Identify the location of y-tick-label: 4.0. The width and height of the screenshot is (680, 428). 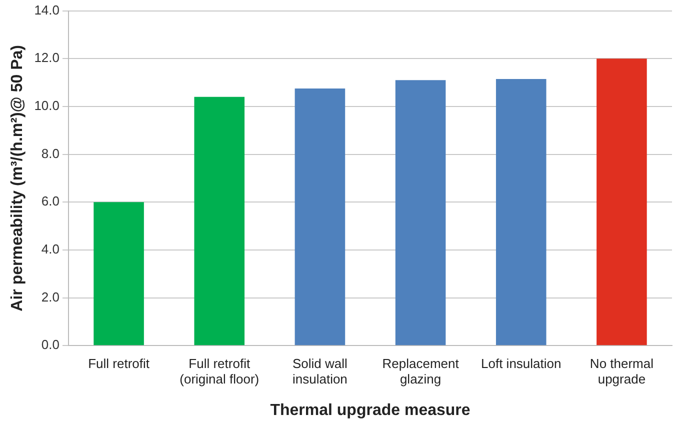
(50, 249).